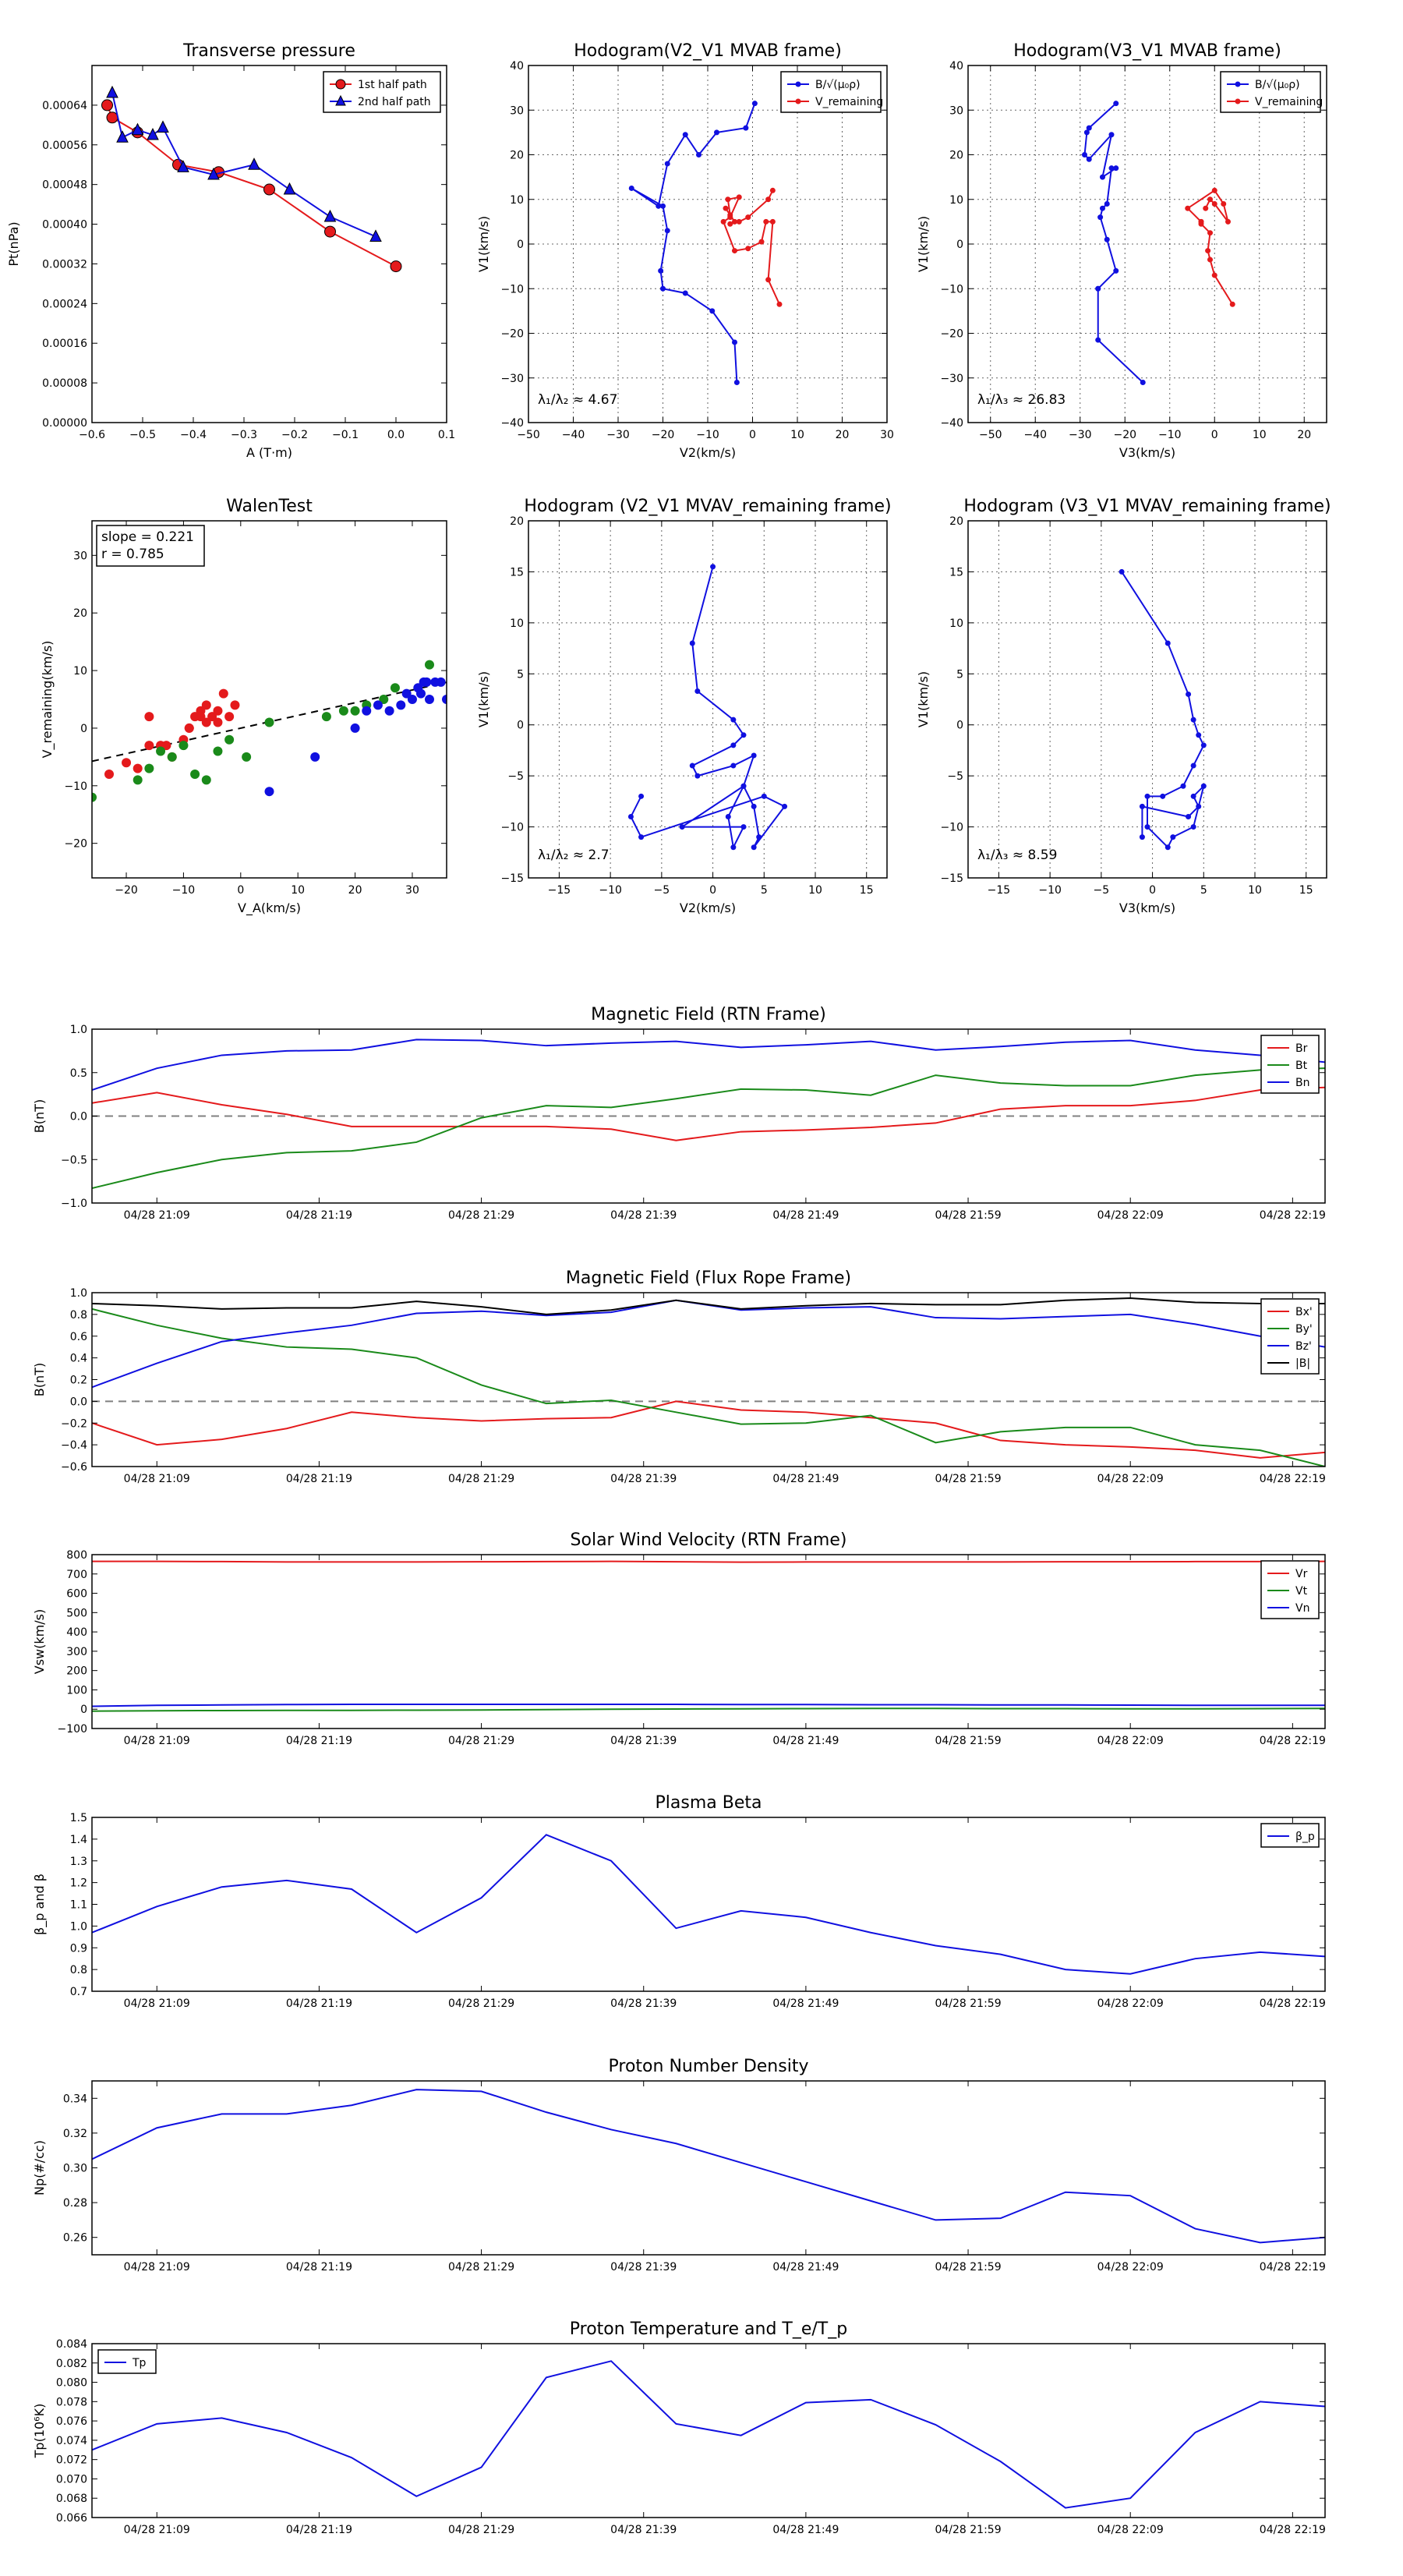 This screenshot has width=1403, height=2576. I want to click on series-line-2nd half path, so click(243, 165).